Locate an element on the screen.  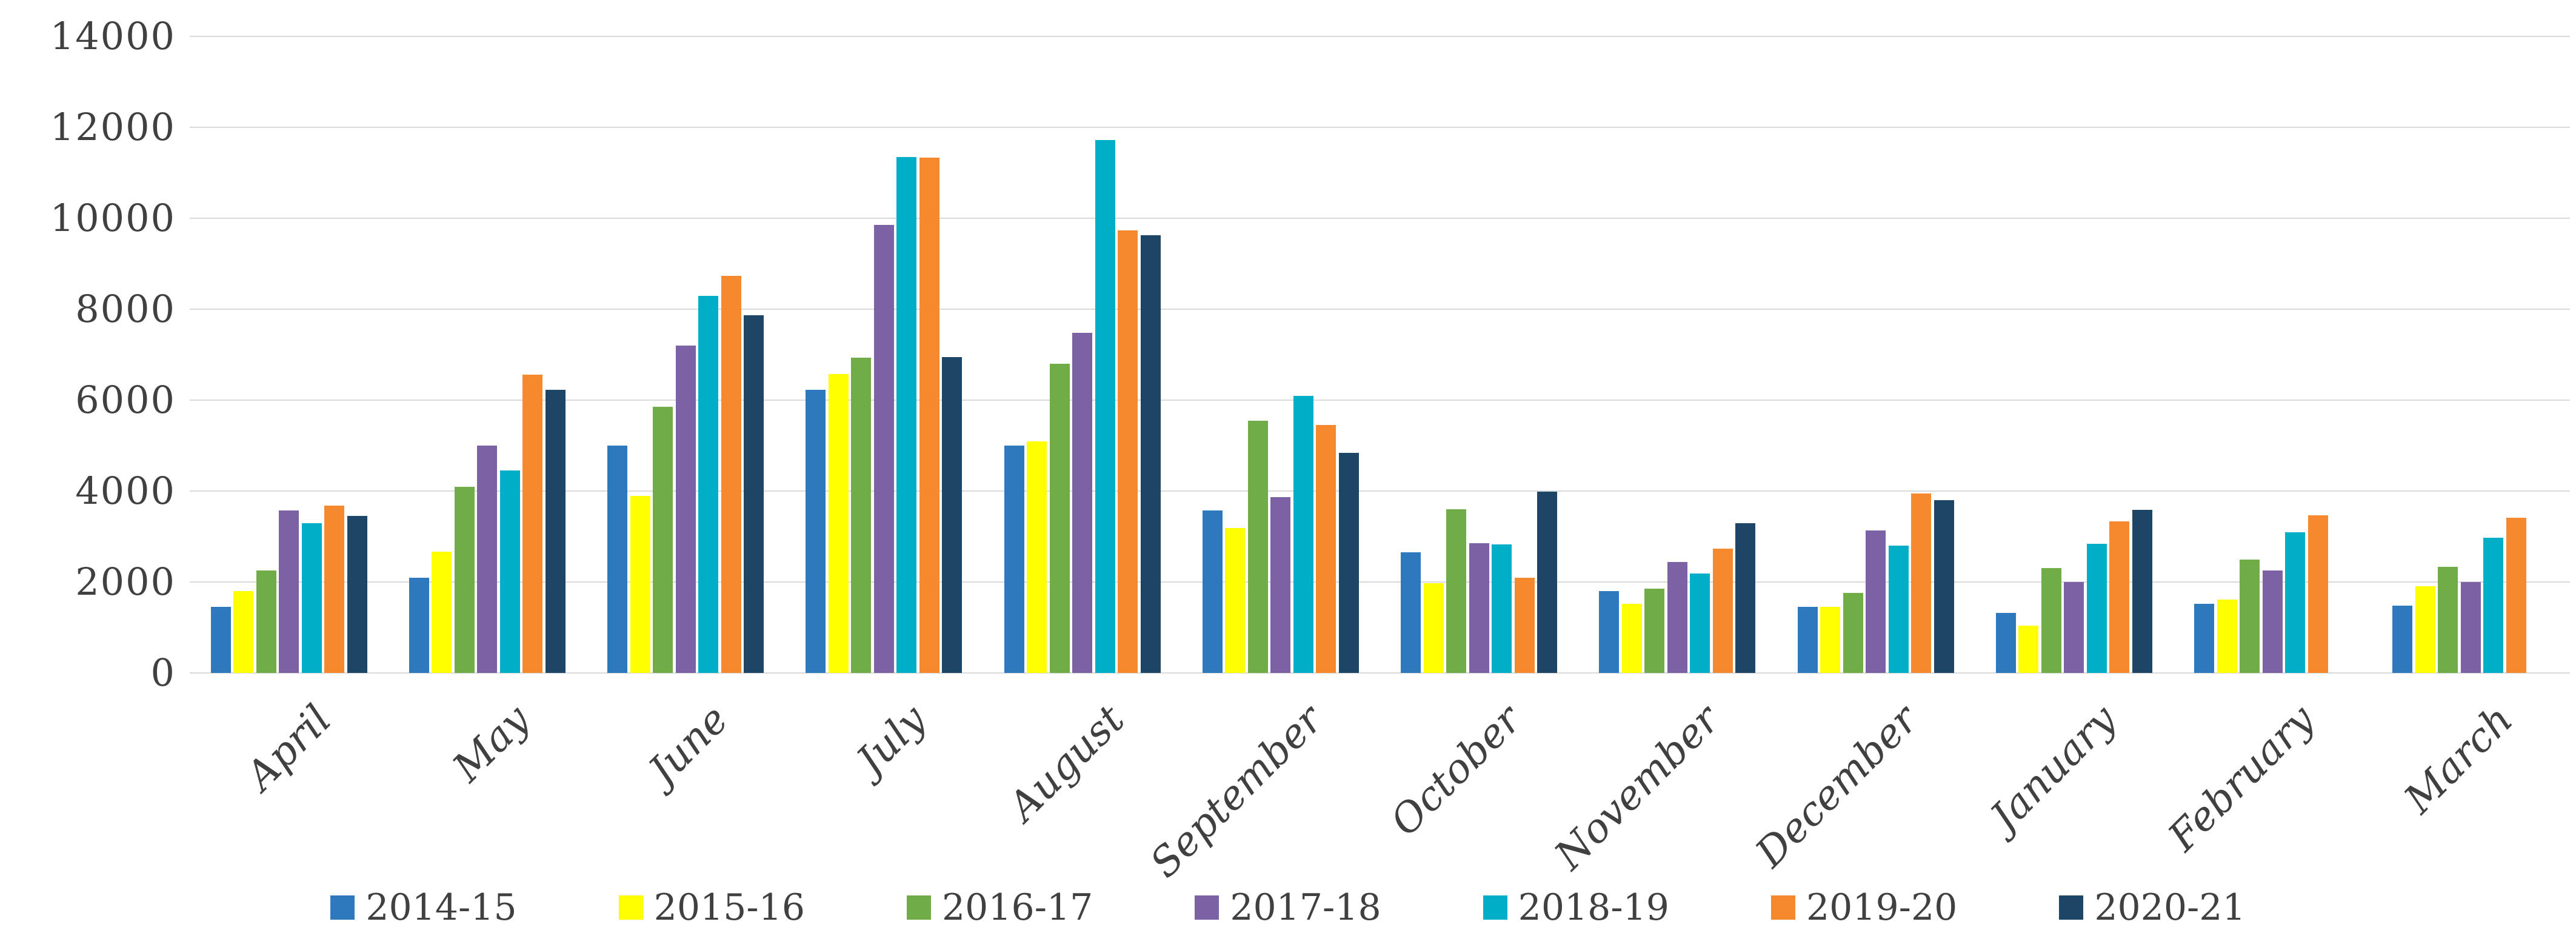
y-tick-label: 10000 is located at coordinates (113, 218).